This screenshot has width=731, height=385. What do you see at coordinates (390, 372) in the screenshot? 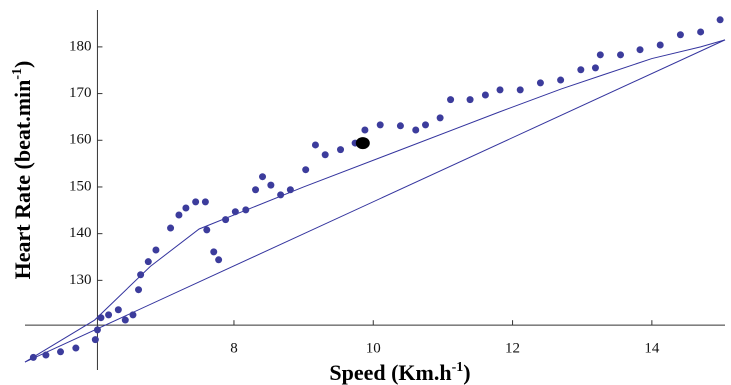
I see `x-label-text: Speed (Km.h` at bounding box center [390, 372].